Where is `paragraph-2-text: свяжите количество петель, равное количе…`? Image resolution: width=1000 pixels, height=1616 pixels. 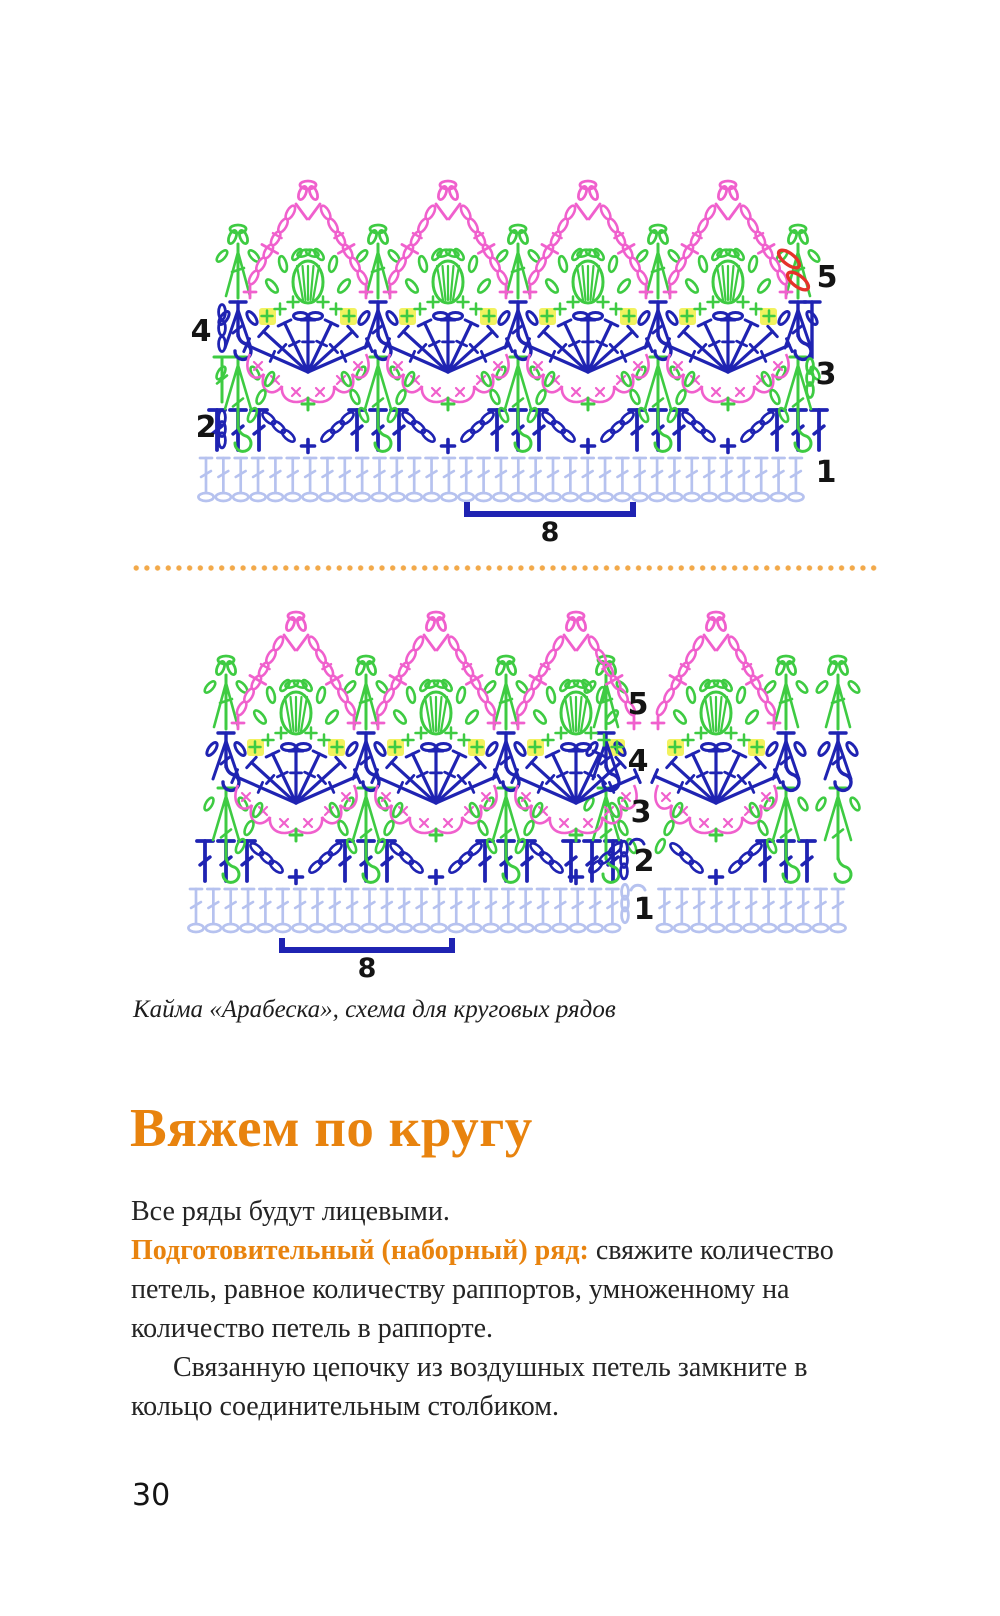
paragraph-2-text: свяжите количество петель, равное количе… is located at coordinates (482, 1289).